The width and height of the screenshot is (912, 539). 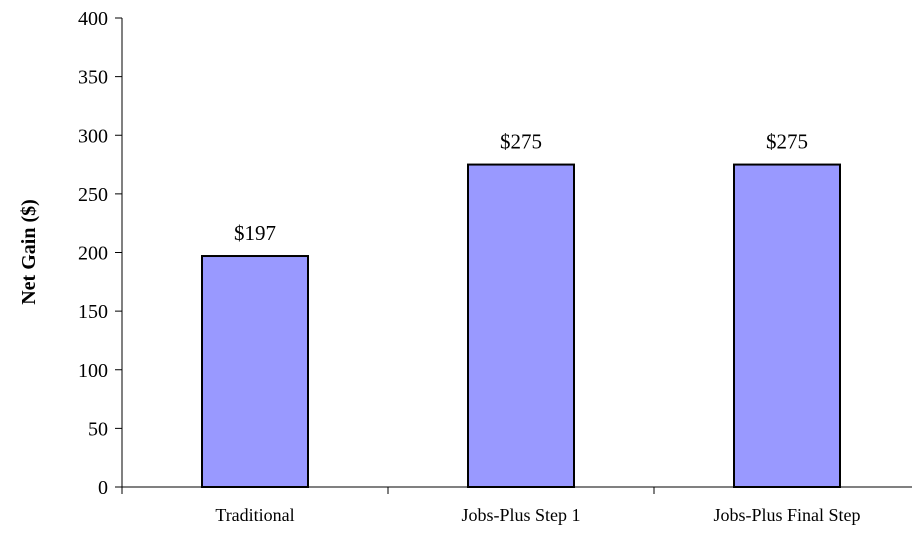 I want to click on y-tick-label: 150, so click(x=93, y=312).